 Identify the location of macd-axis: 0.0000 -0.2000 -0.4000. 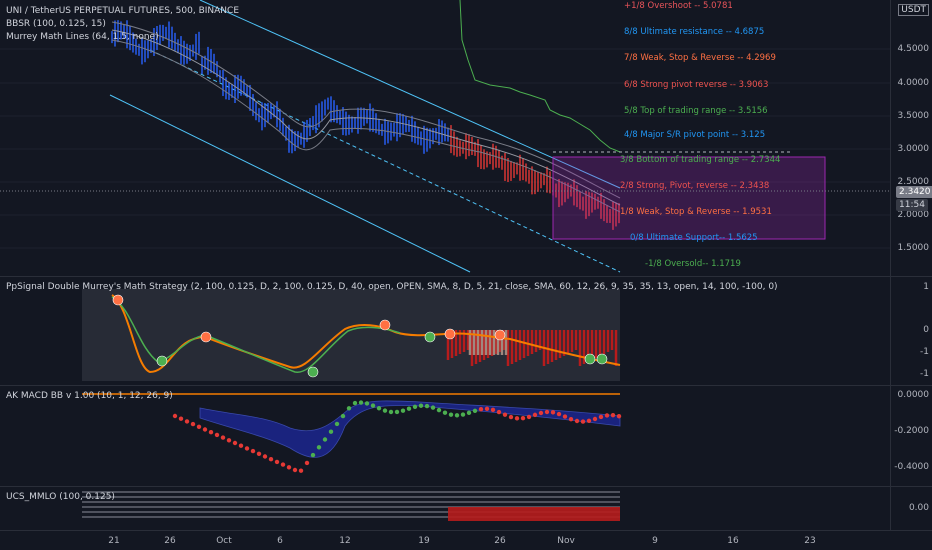
(911, 436).